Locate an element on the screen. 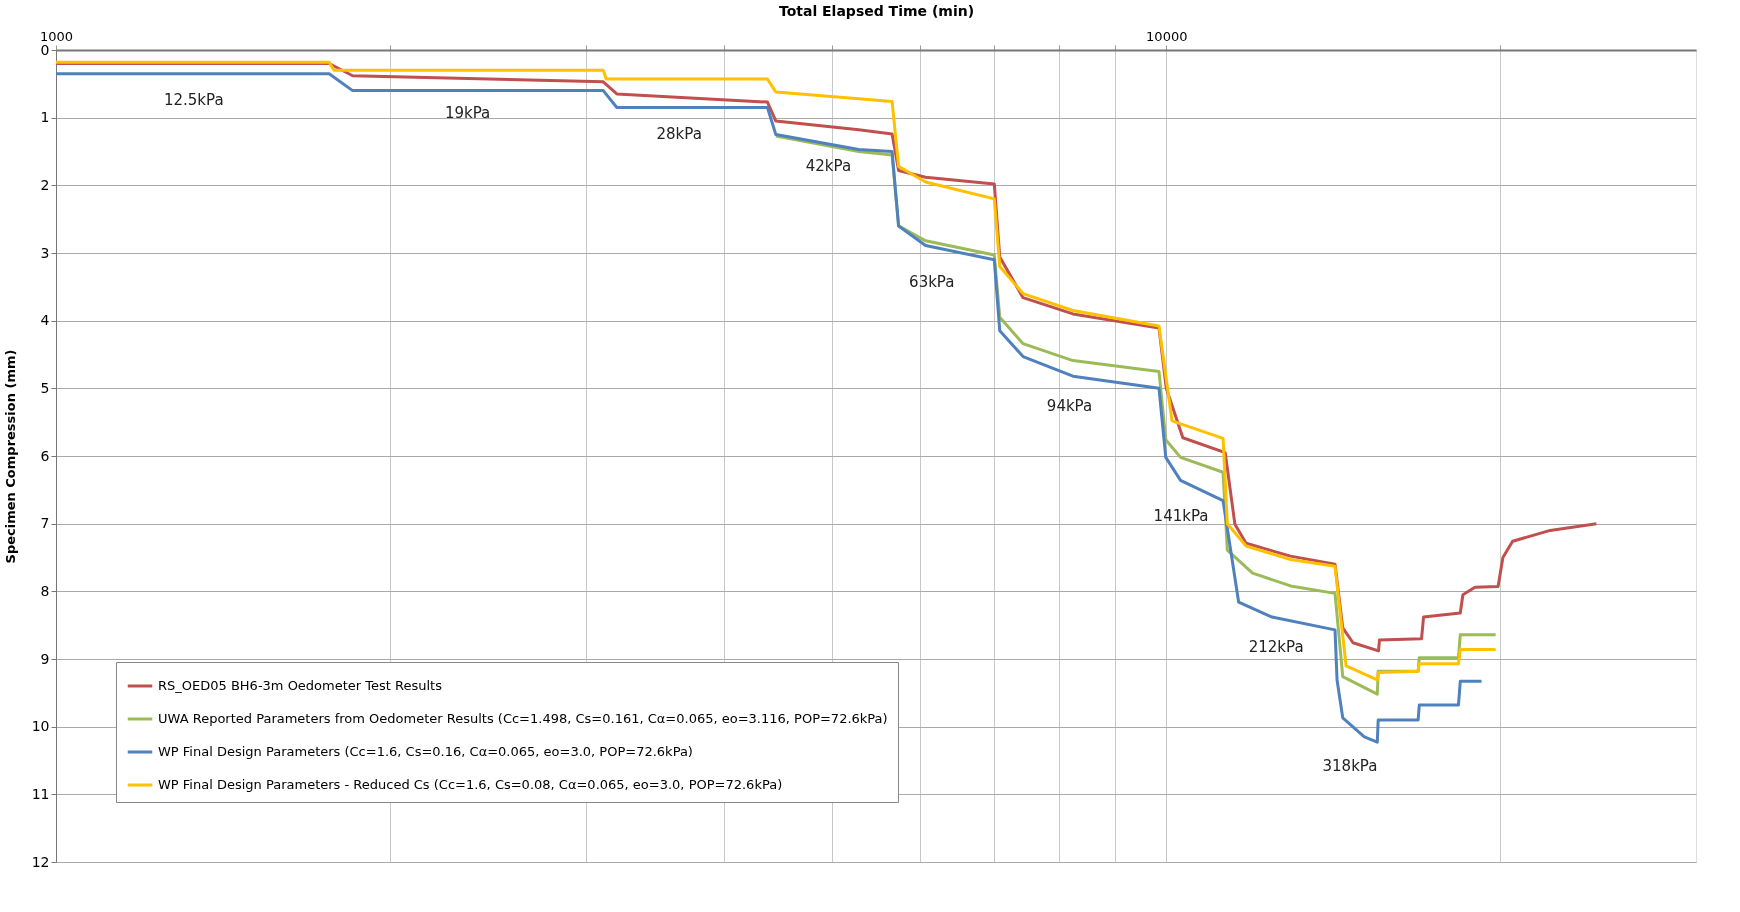 Image resolution: width=1740 pixels, height=912 pixels. annotation: 141kPa is located at coordinates (1181, 516).